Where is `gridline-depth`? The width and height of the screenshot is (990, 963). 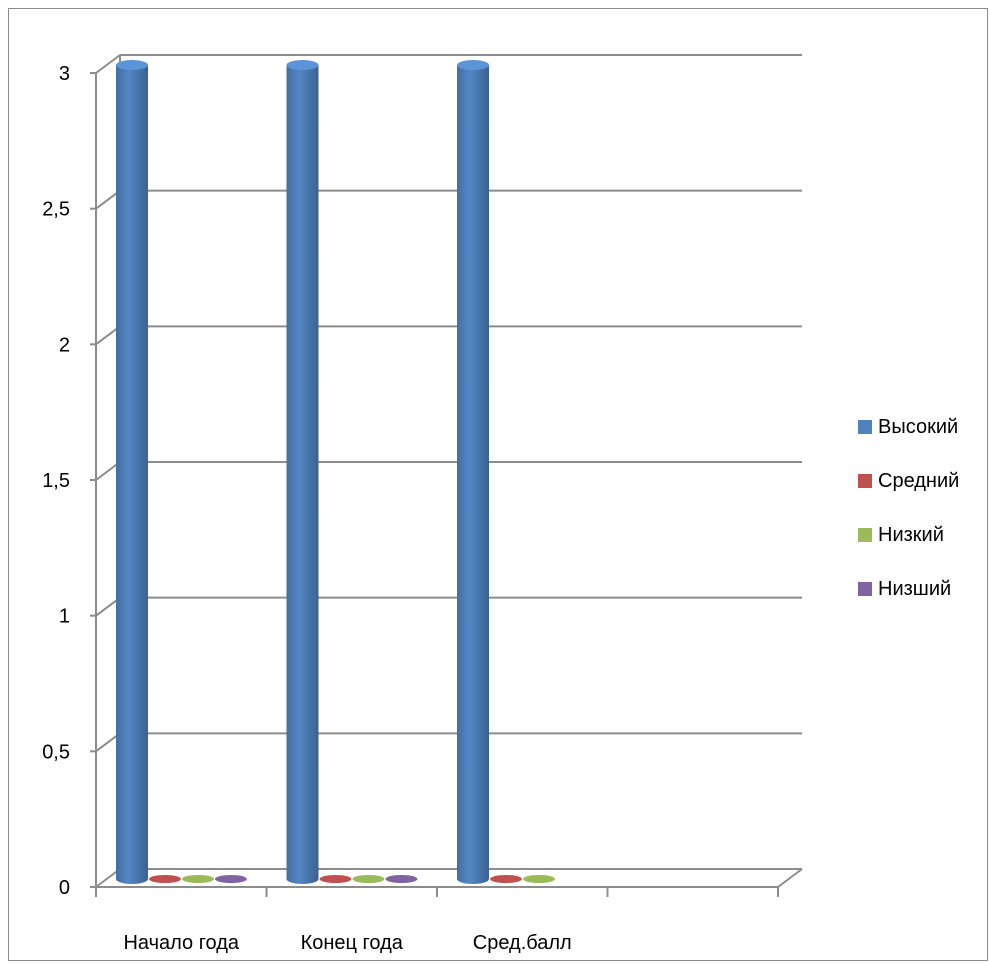 gridline-depth is located at coordinates (108, 64).